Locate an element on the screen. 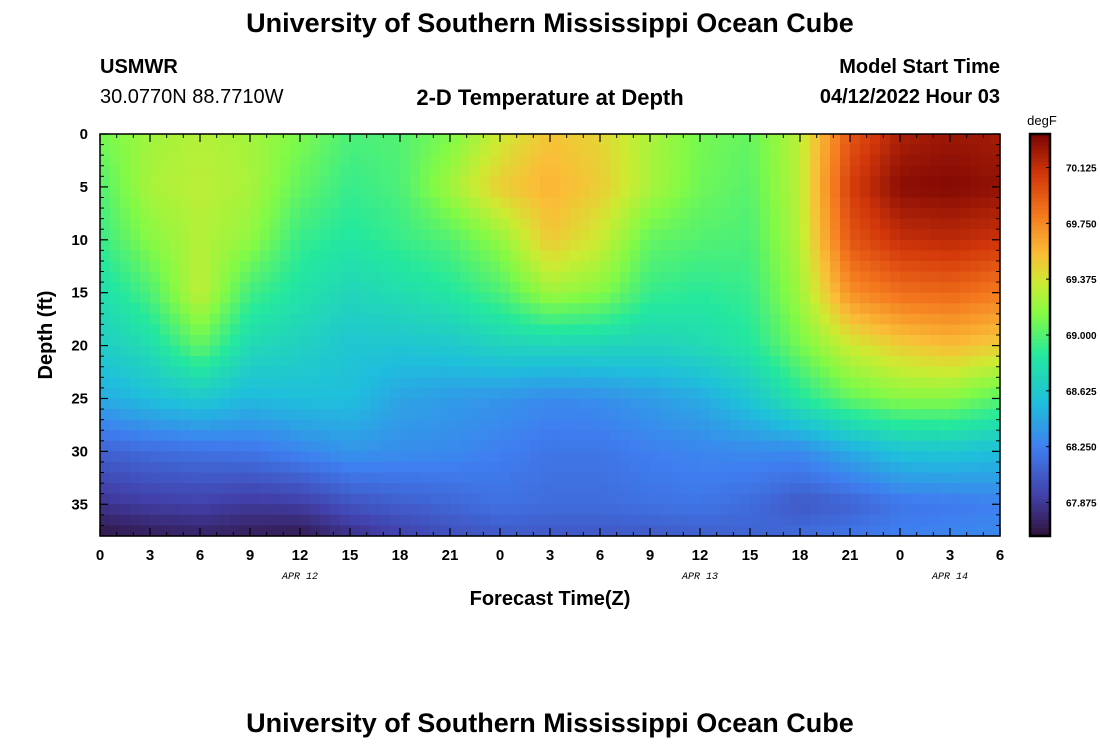 The image size is (1100, 750). y-tick-label: 10 is located at coordinates (79, 240).